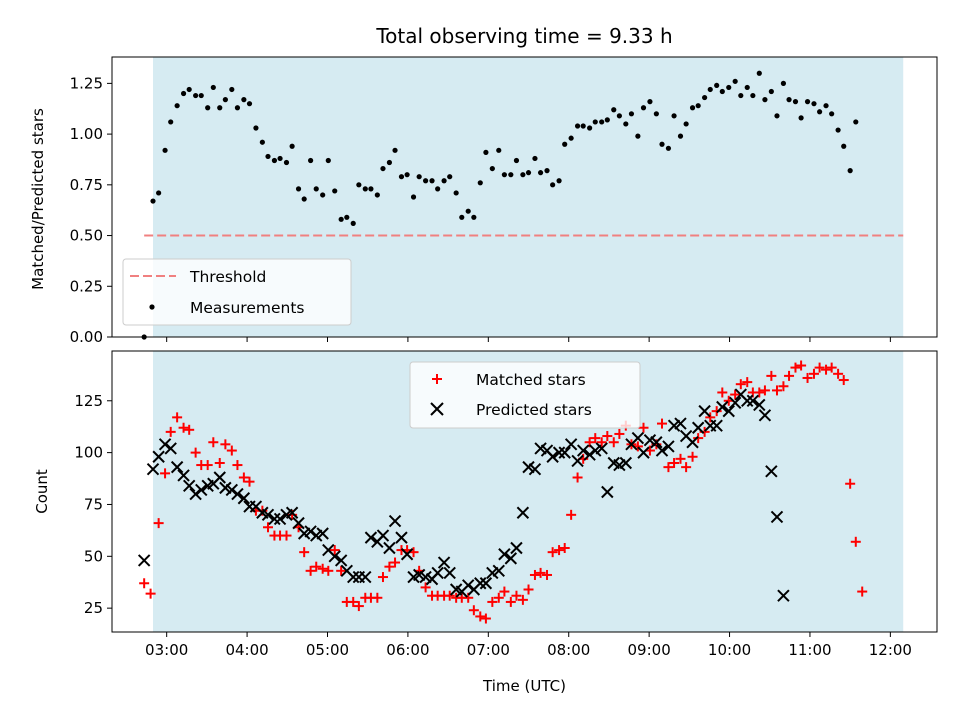 This screenshot has width=960, height=720. Describe the element at coordinates (86, 236) in the screenshot. I see `top-y-tick-label: 0.50` at that location.